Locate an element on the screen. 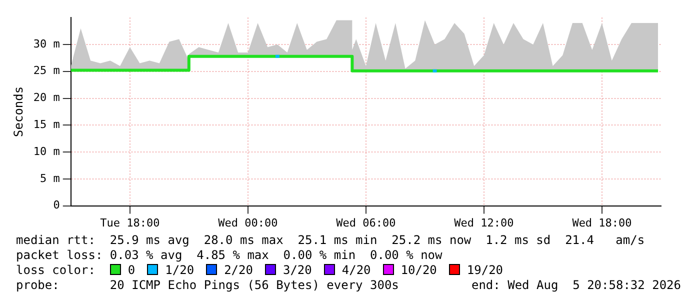 This screenshot has width=697, height=297. x-tick-label: Wed 00:00 is located at coordinates (248, 223).